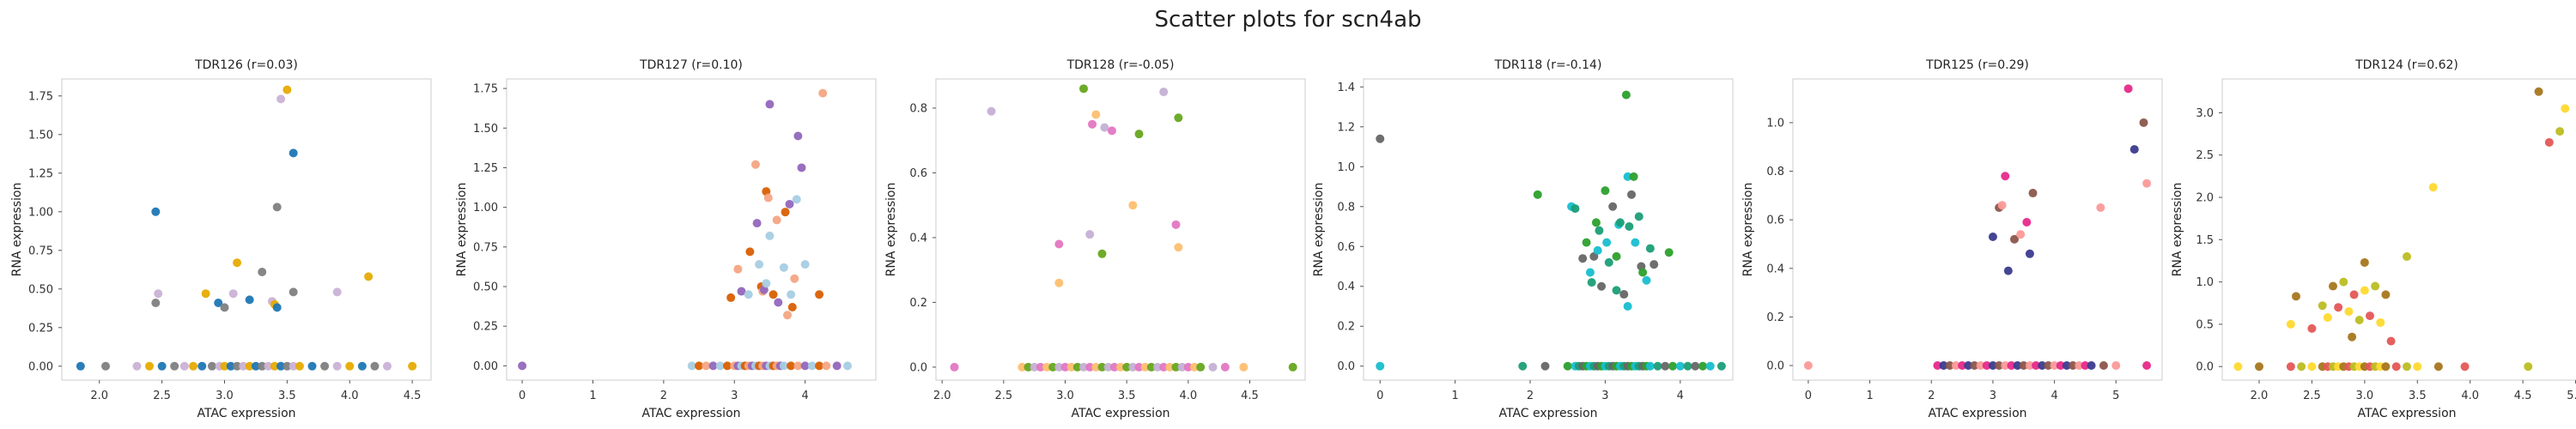  I want to click on y-tick-label: 0.25, so click(40, 329).